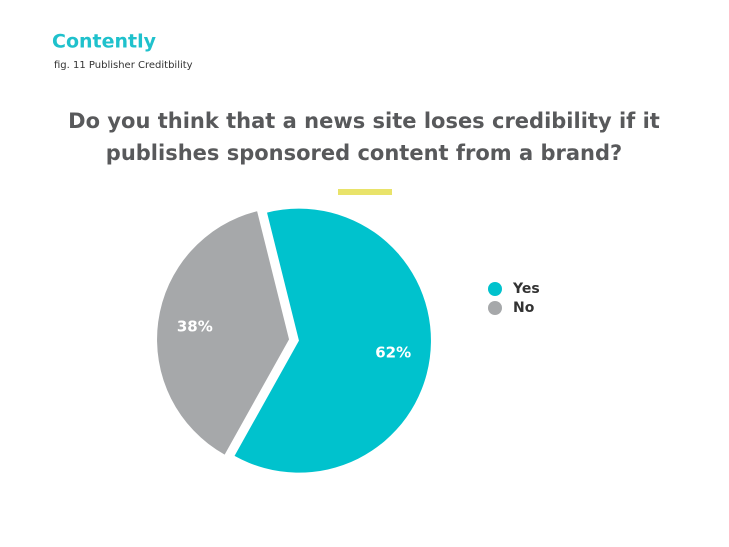 The height and width of the screenshot is (547, 729). What do you see at coordinates (365, 192) in the screenshot?
I see `title-underline` at bounding box center [365, 192].